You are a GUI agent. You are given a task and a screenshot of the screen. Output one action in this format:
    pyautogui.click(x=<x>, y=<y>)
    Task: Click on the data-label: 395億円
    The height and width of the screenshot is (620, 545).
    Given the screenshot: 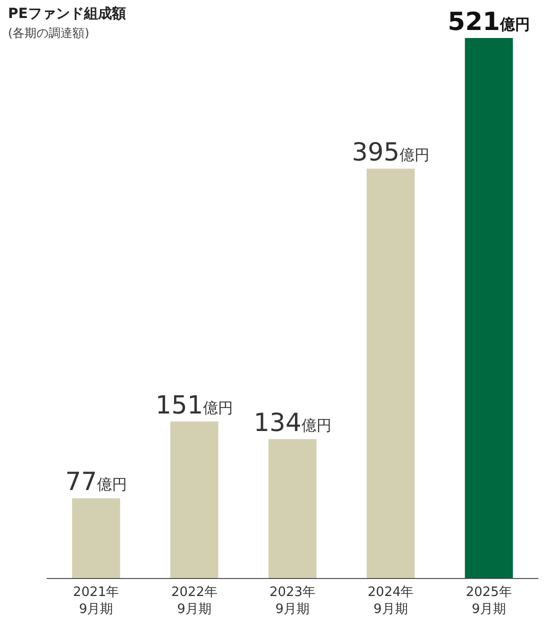 What is the action you would take?
    pyautogui.click(x=391, y=152)
    